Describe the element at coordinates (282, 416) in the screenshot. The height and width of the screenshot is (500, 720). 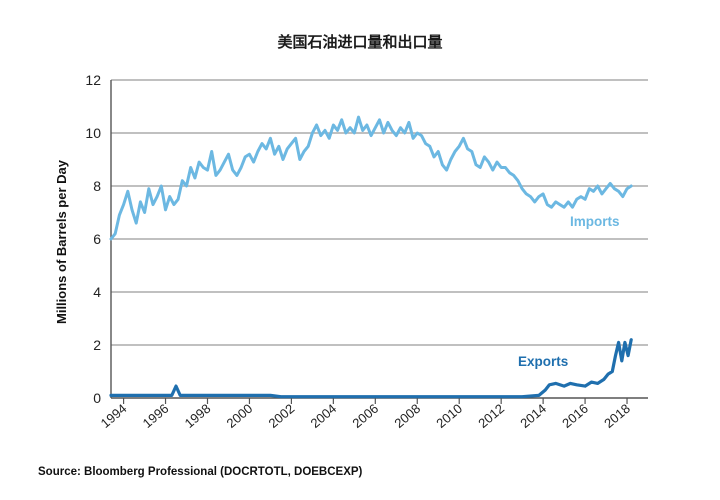
I see `x-tick-label-2002: 2002` at that location.